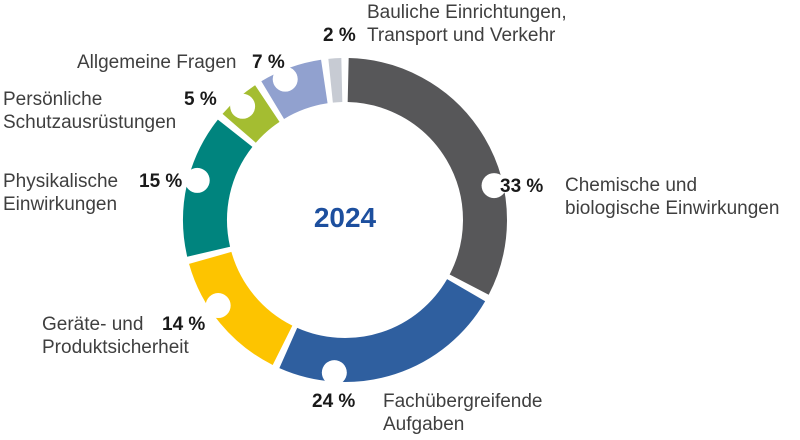 The width and height of the screenshot is (800, 440). What do you see at coordinates (161, 181) in the screenshot?
I see `percent-label-physikalische: 15 %` at bounding box center [161, 181].